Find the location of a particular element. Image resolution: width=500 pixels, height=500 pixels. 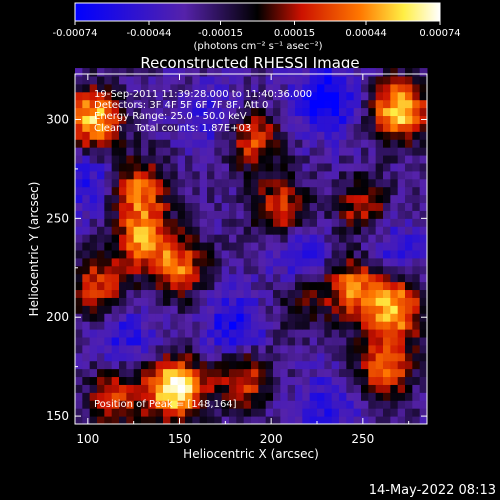

colorbar-tick-label: -0.00074 is located at coordinates (75, 33).